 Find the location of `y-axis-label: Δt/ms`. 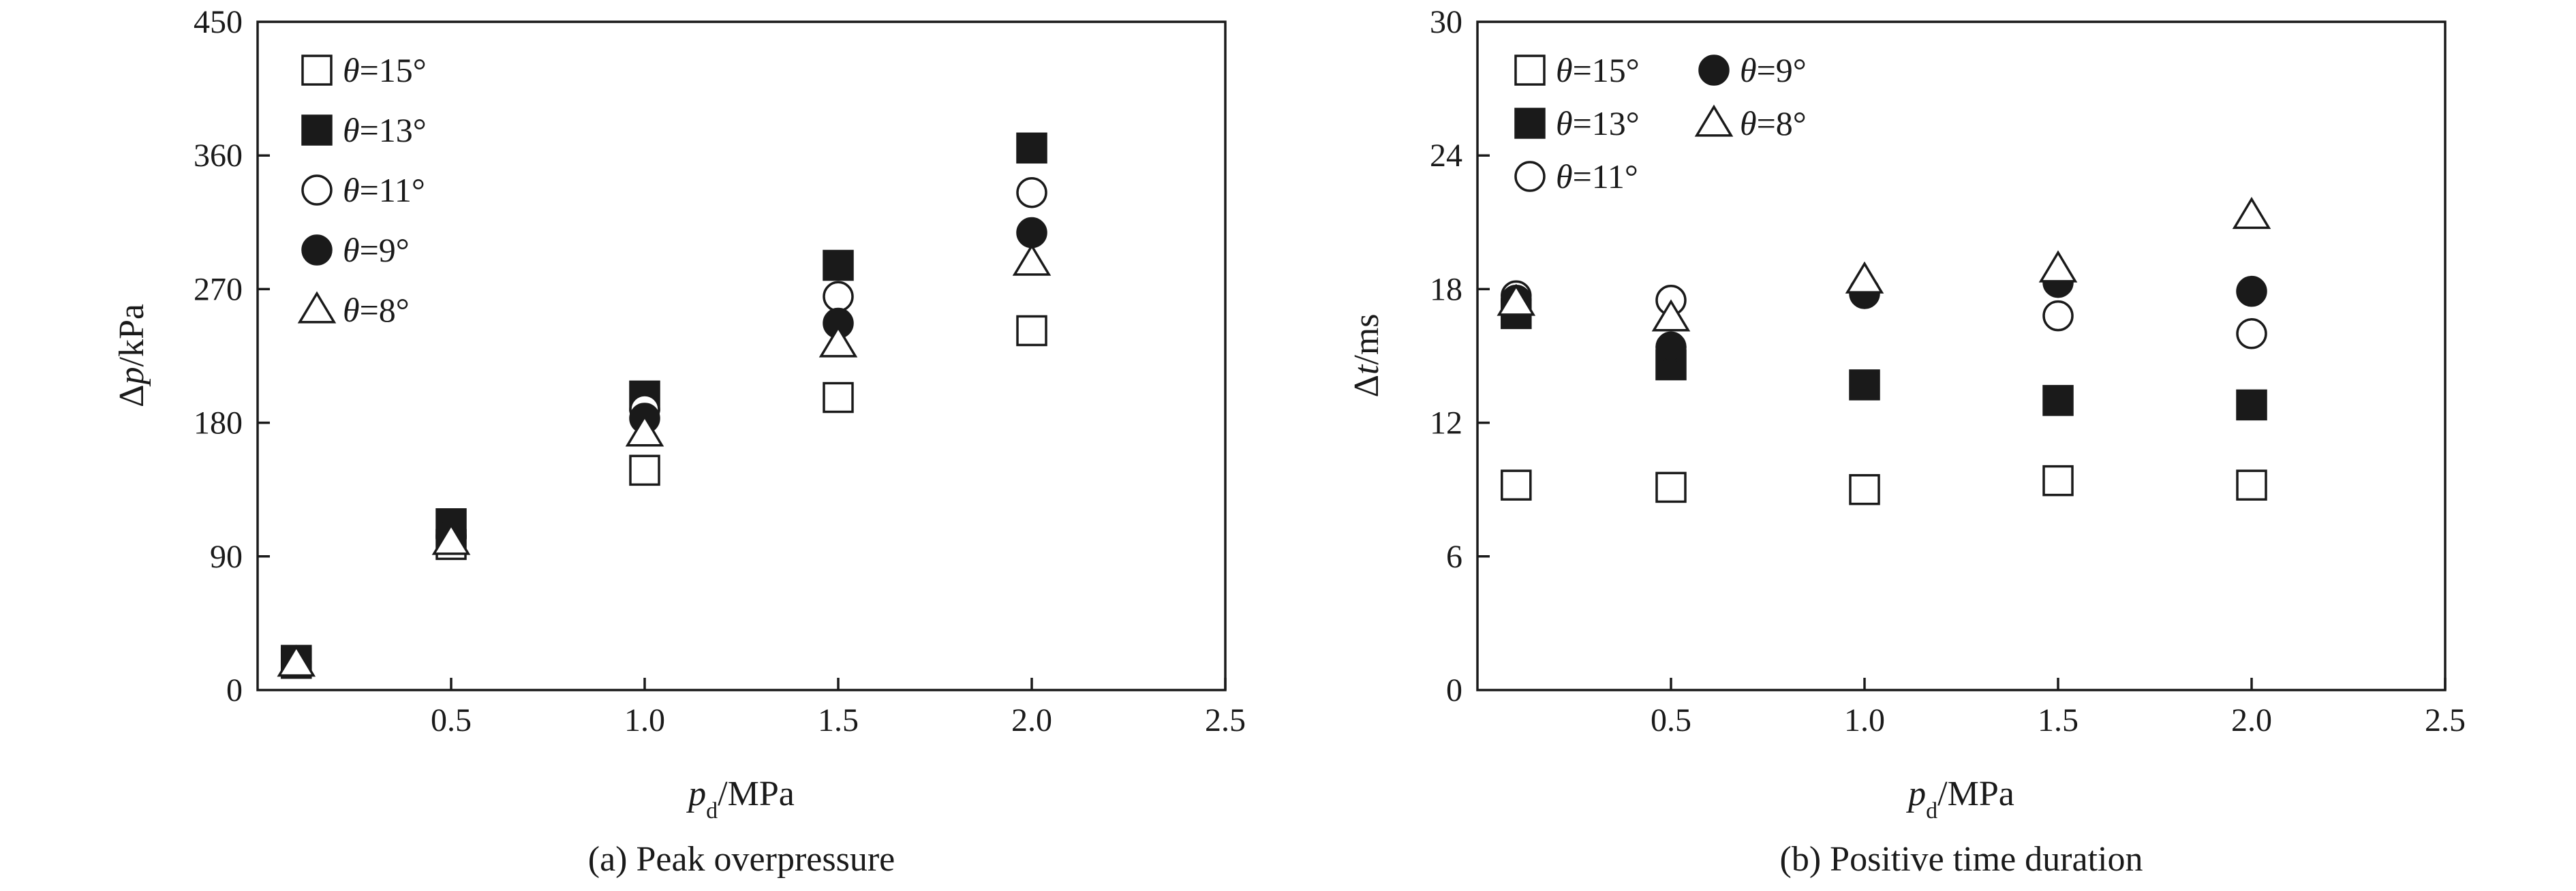

y-axis-label: Δt/ms is located at coordinates (1366, 355).